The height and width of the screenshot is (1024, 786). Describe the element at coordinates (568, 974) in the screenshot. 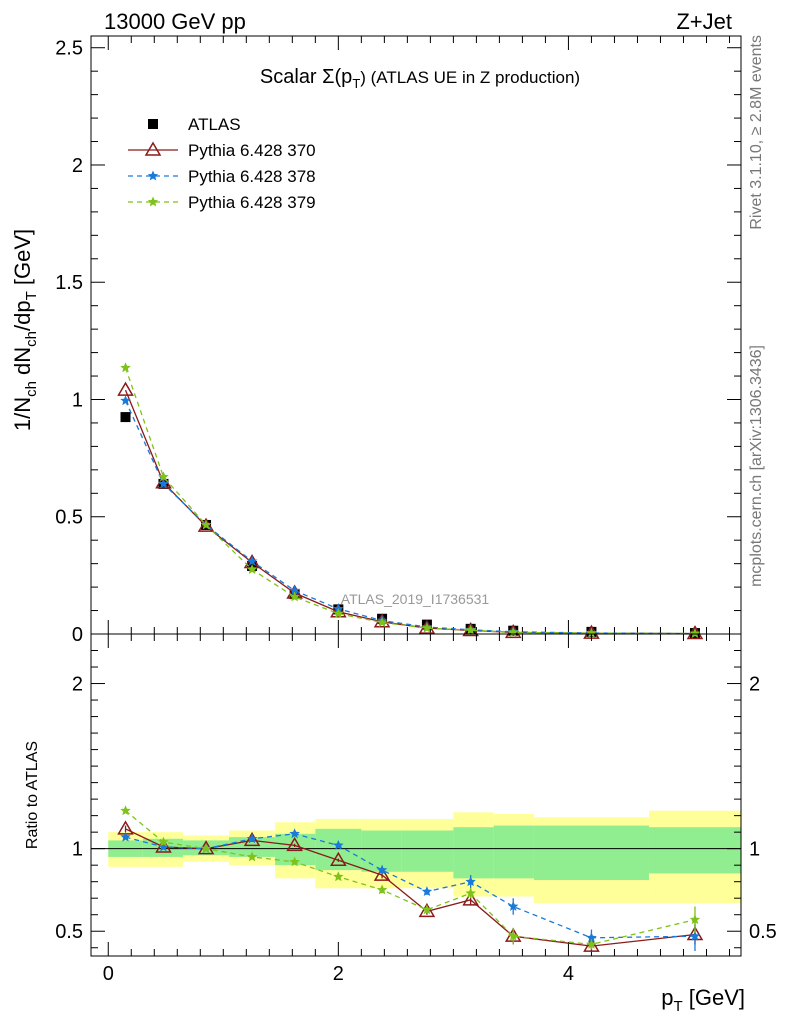

I see `x-tick-label: 4` at that location.